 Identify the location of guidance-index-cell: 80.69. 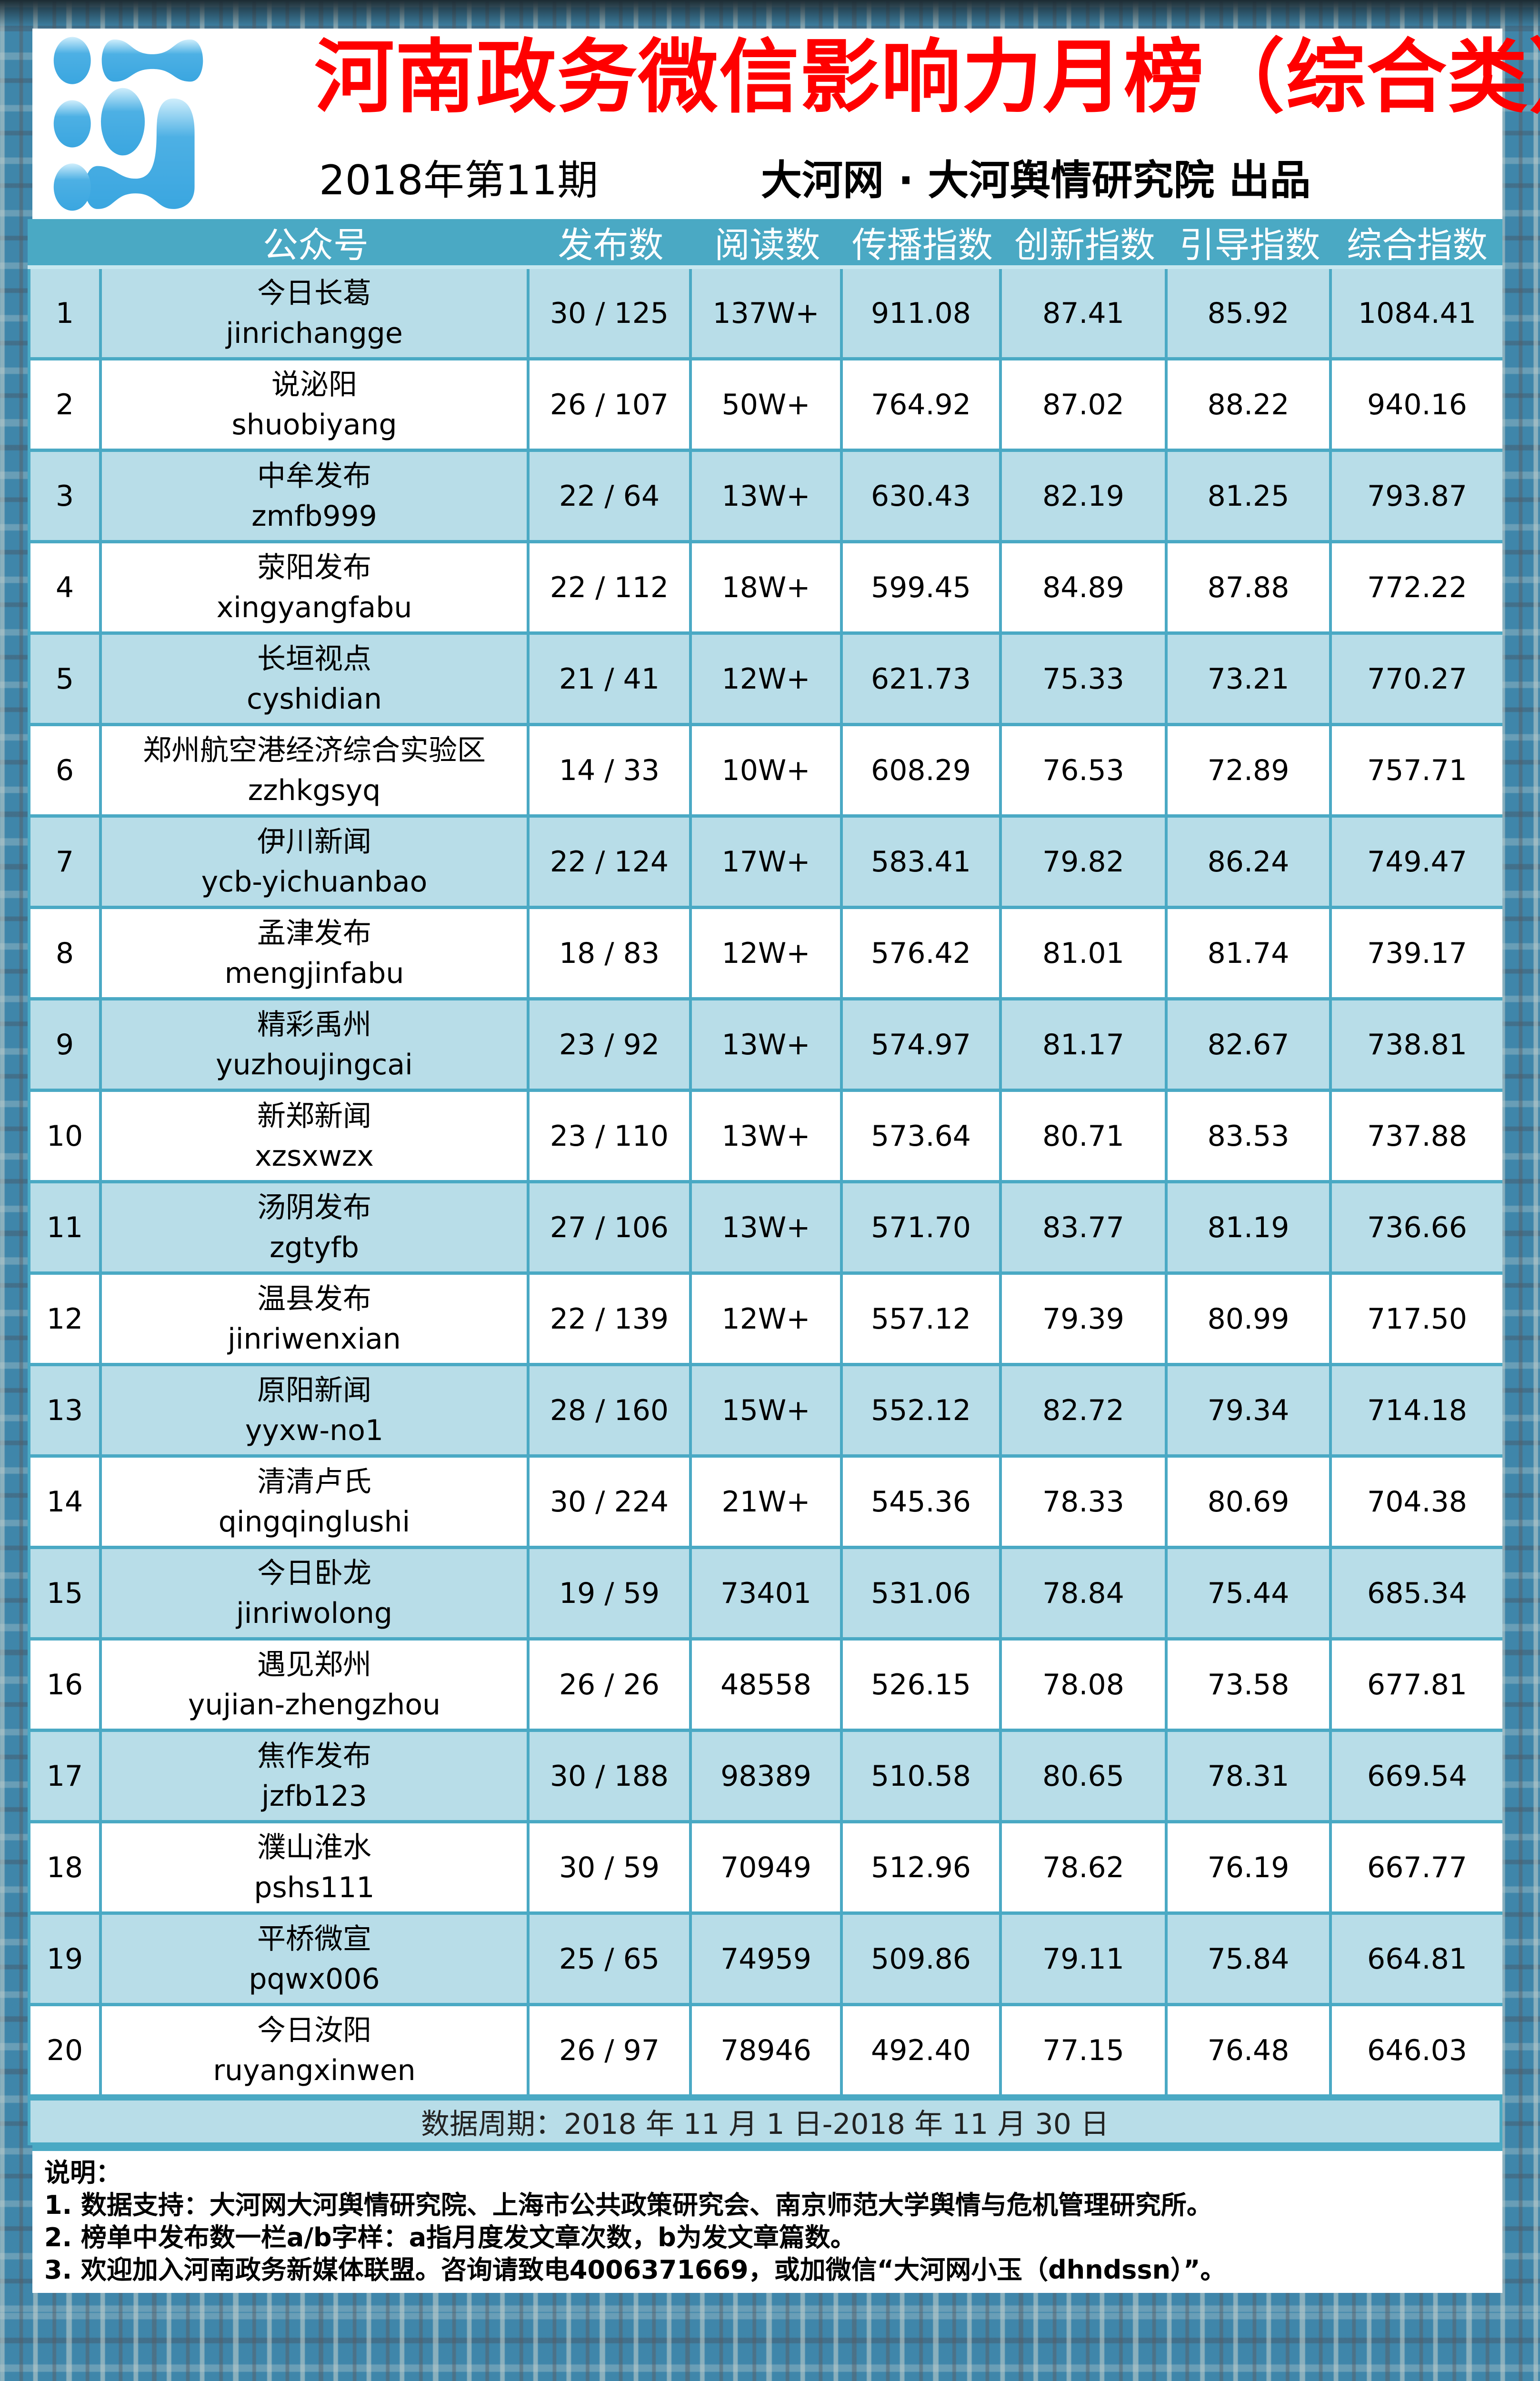
(1250, 1502).